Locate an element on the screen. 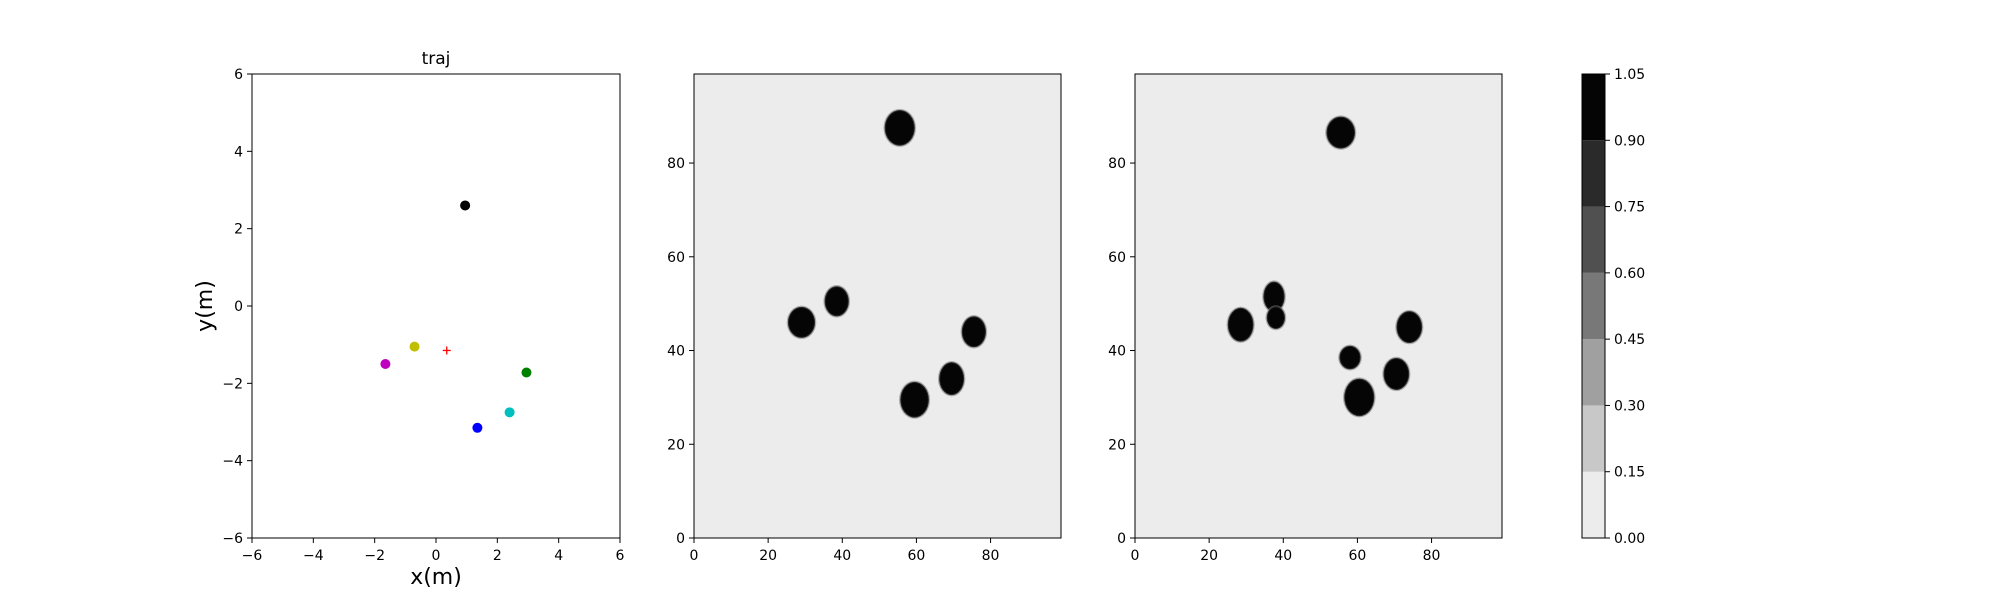  traj-x-tick-label: −6 is located at coordinates (252, 556).